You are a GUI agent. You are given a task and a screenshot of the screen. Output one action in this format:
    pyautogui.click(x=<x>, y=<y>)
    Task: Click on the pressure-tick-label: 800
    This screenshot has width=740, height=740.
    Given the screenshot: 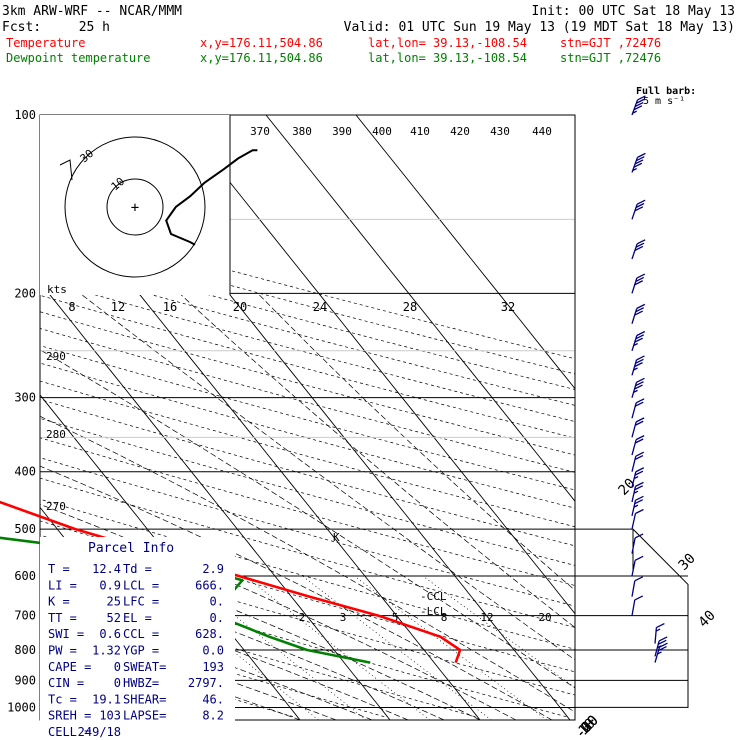 What is the action you would take?
    pyautogui.click(x=25, y=650)
    